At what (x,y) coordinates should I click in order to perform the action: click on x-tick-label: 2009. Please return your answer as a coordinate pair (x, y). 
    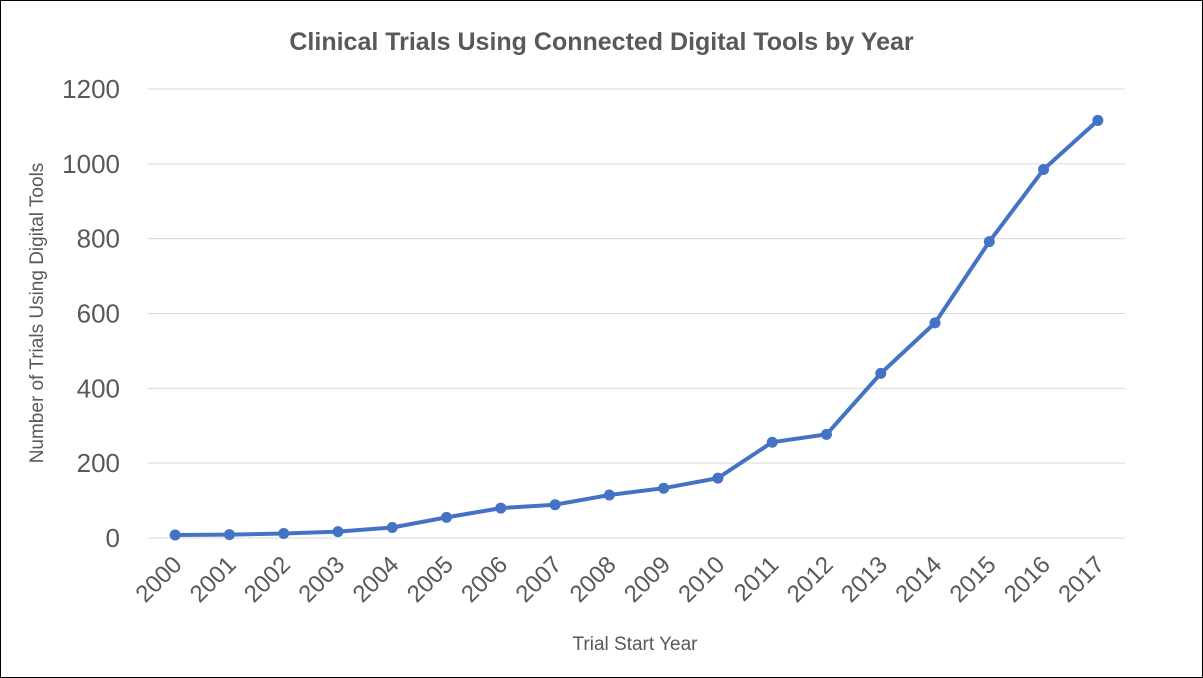
    Looking at the image, I should click on (647, 579).